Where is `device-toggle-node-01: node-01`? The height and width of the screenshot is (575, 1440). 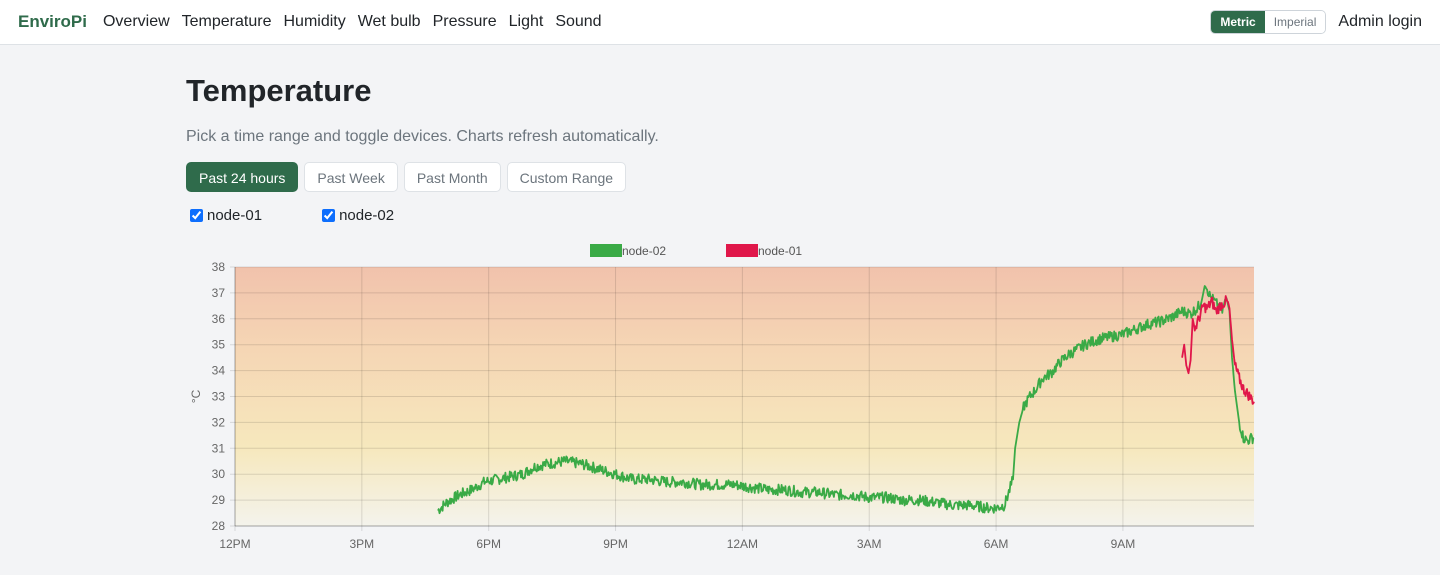
device-toggle-node-01: node-01 is located at coordinates (226, 215).